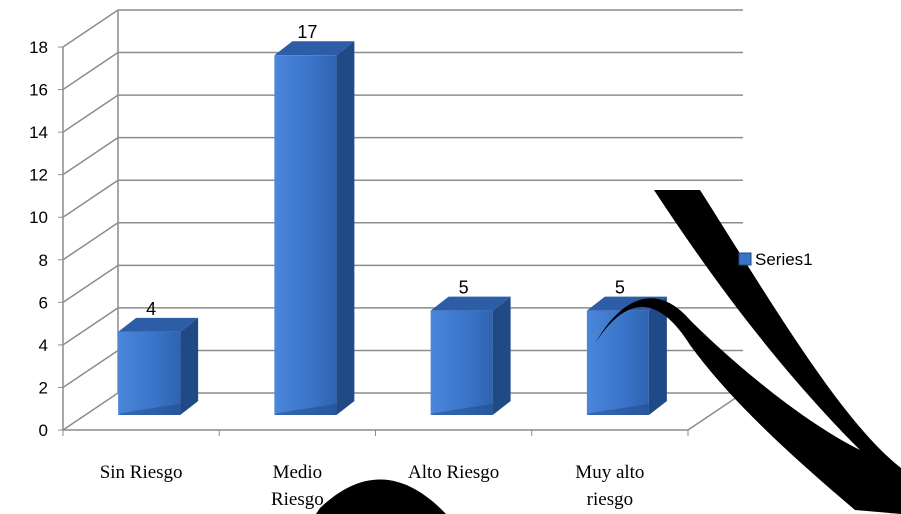 Image resolution: width=901 pixels, height=514 pixels. Describe the element at coordinates (43, 260) in the screenshot. I see `y-tick-label: 8` at that location.